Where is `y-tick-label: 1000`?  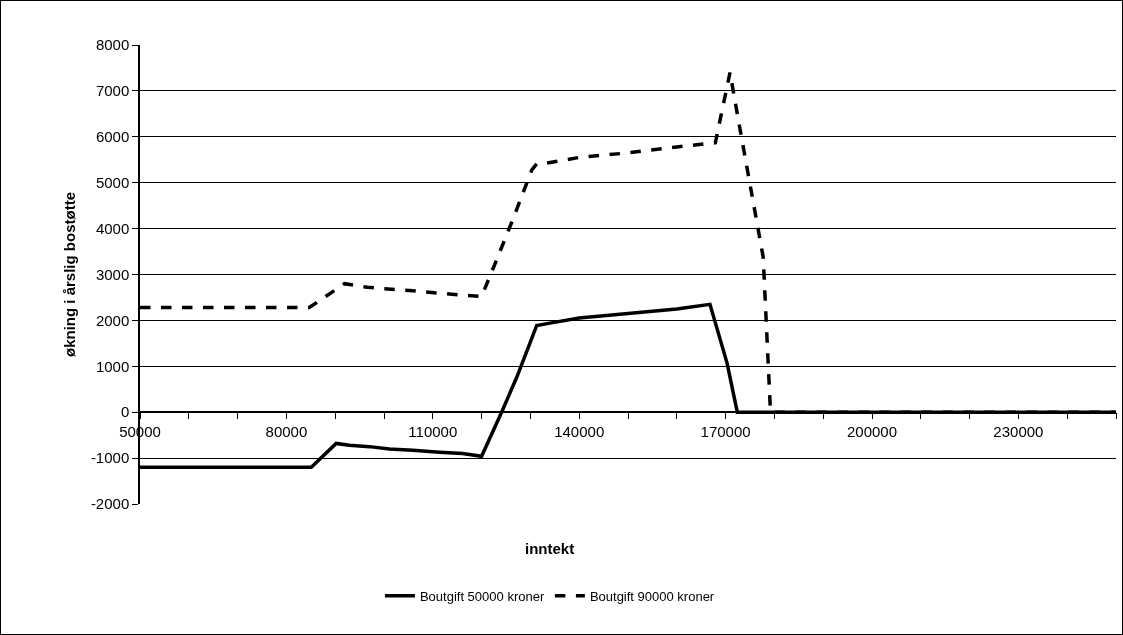 y-tick-label: 1000 is located at coordinates (112, 366).